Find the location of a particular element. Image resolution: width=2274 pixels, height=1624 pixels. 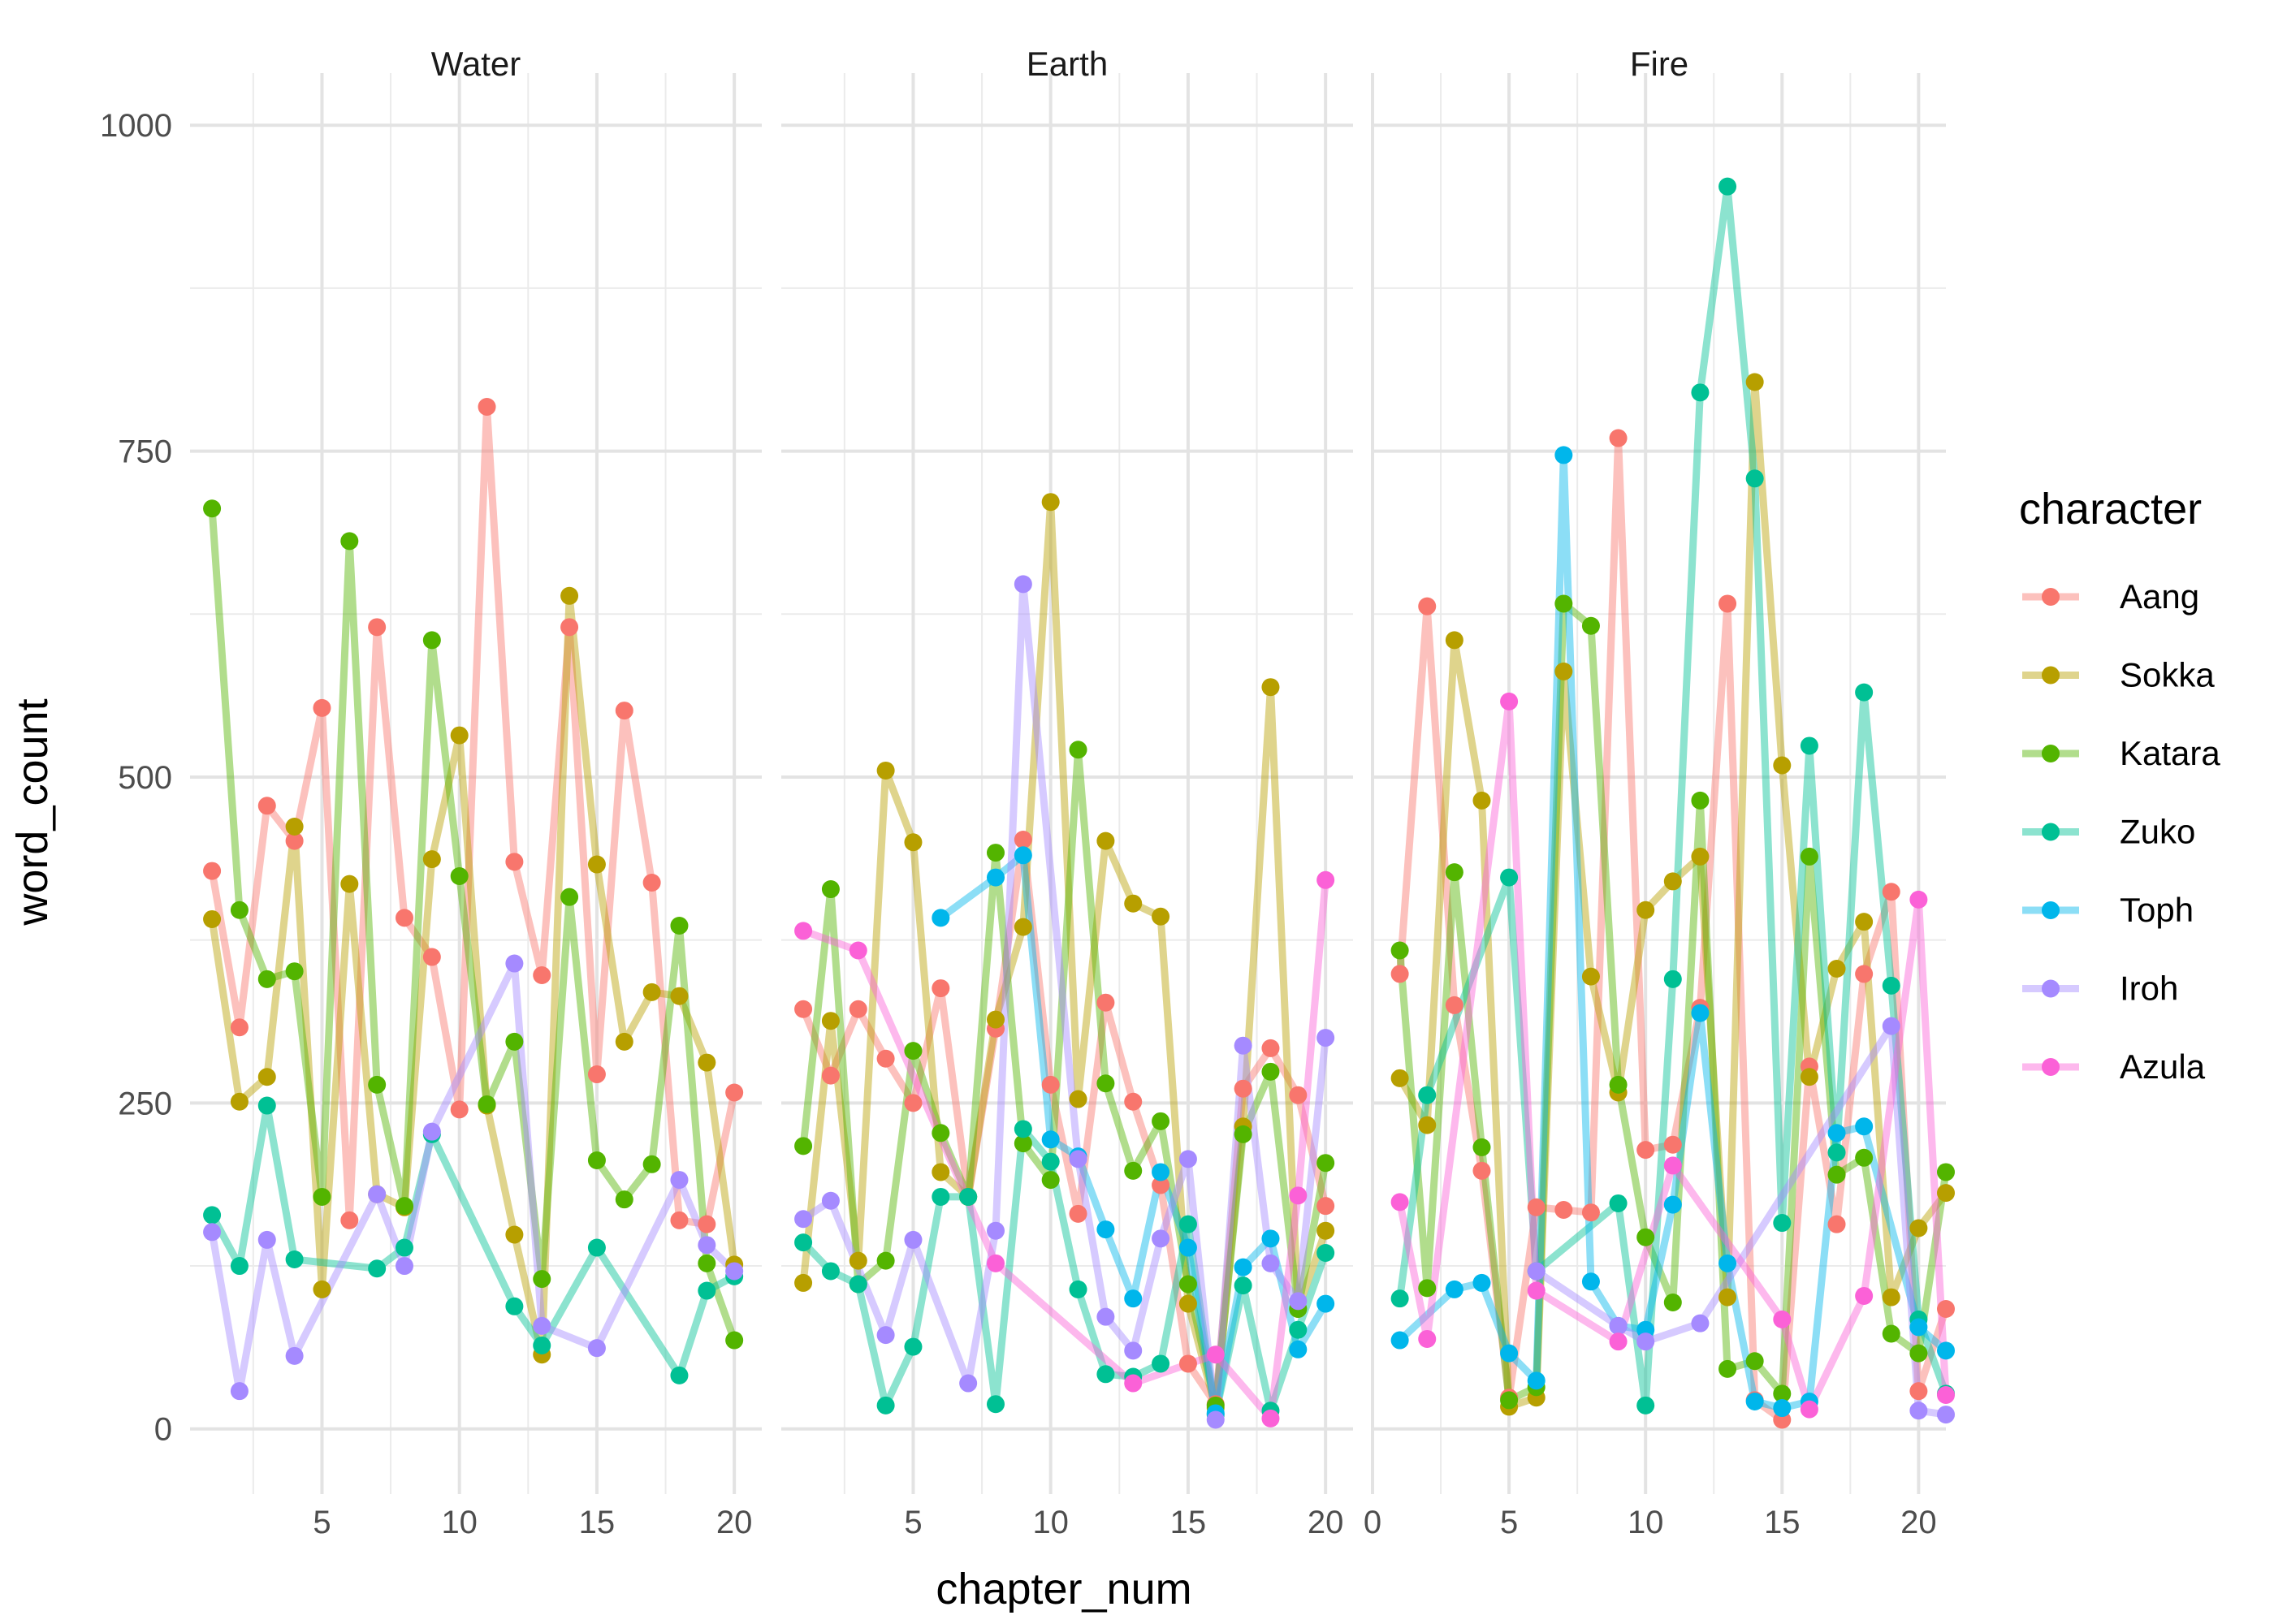

legend-item-azula: Azula is located at coordinates (2114, 1066).